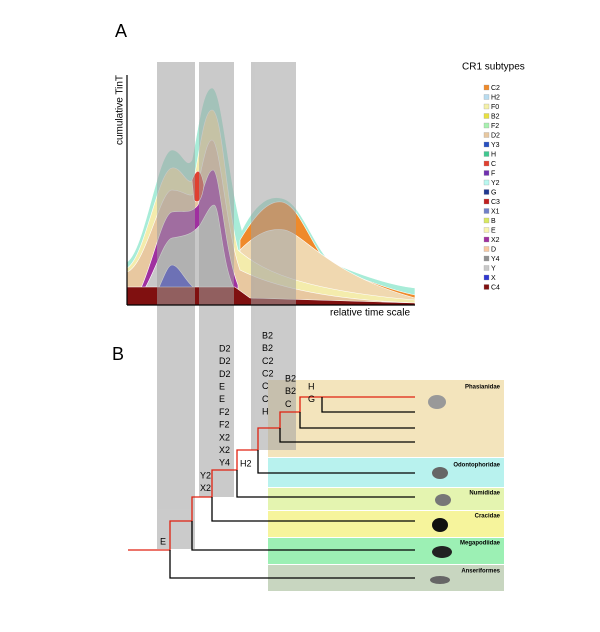  Describe the element at coordinates (493, 268) in the screenshot. I see `legend-label: Y` at that location.